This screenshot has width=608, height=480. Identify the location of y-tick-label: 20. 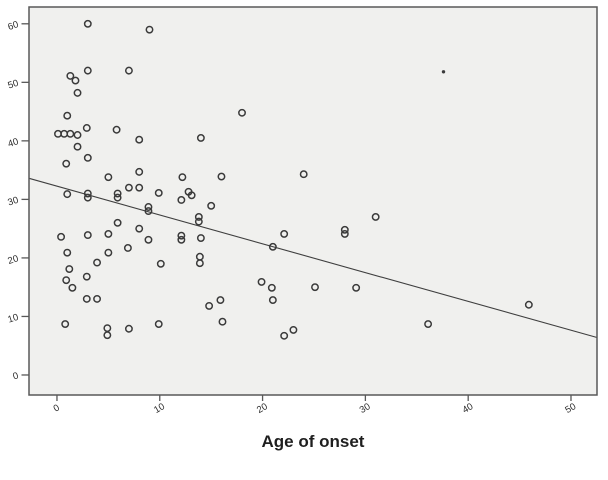
(12, 260).